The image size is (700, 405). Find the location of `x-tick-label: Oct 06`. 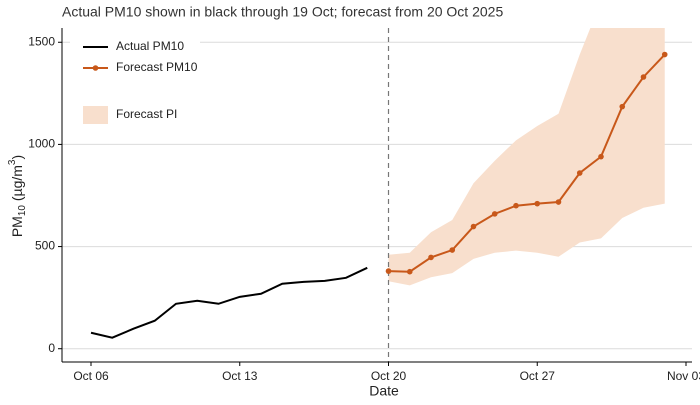

x-tick-label: Oct 06 is located at coordinates (91, 376).